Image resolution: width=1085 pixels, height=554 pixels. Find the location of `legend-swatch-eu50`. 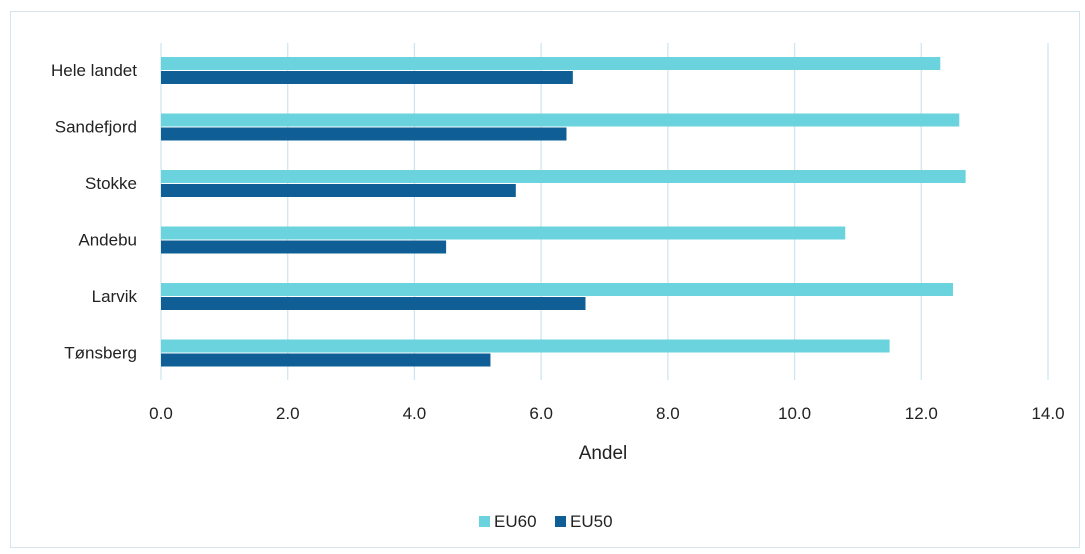

legend-swatch-eu50 is located at coordinates (560, 521).